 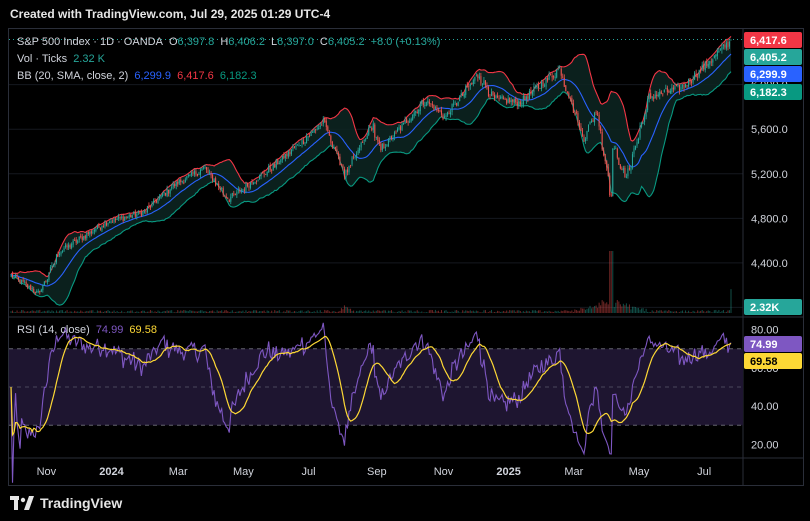 What do you see at coordinates (66, 503) in the screenshot?
I see `tradingview-logo: TradingView` at bounding box center [66, 503].